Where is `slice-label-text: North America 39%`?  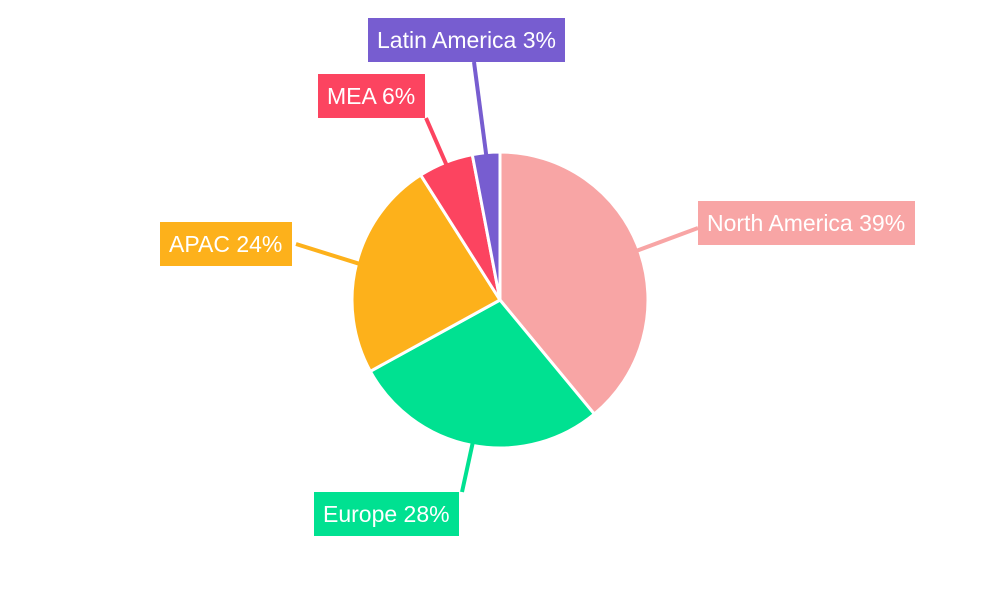 slice-label-text: North America 39% is located at coordinates (806, 223).